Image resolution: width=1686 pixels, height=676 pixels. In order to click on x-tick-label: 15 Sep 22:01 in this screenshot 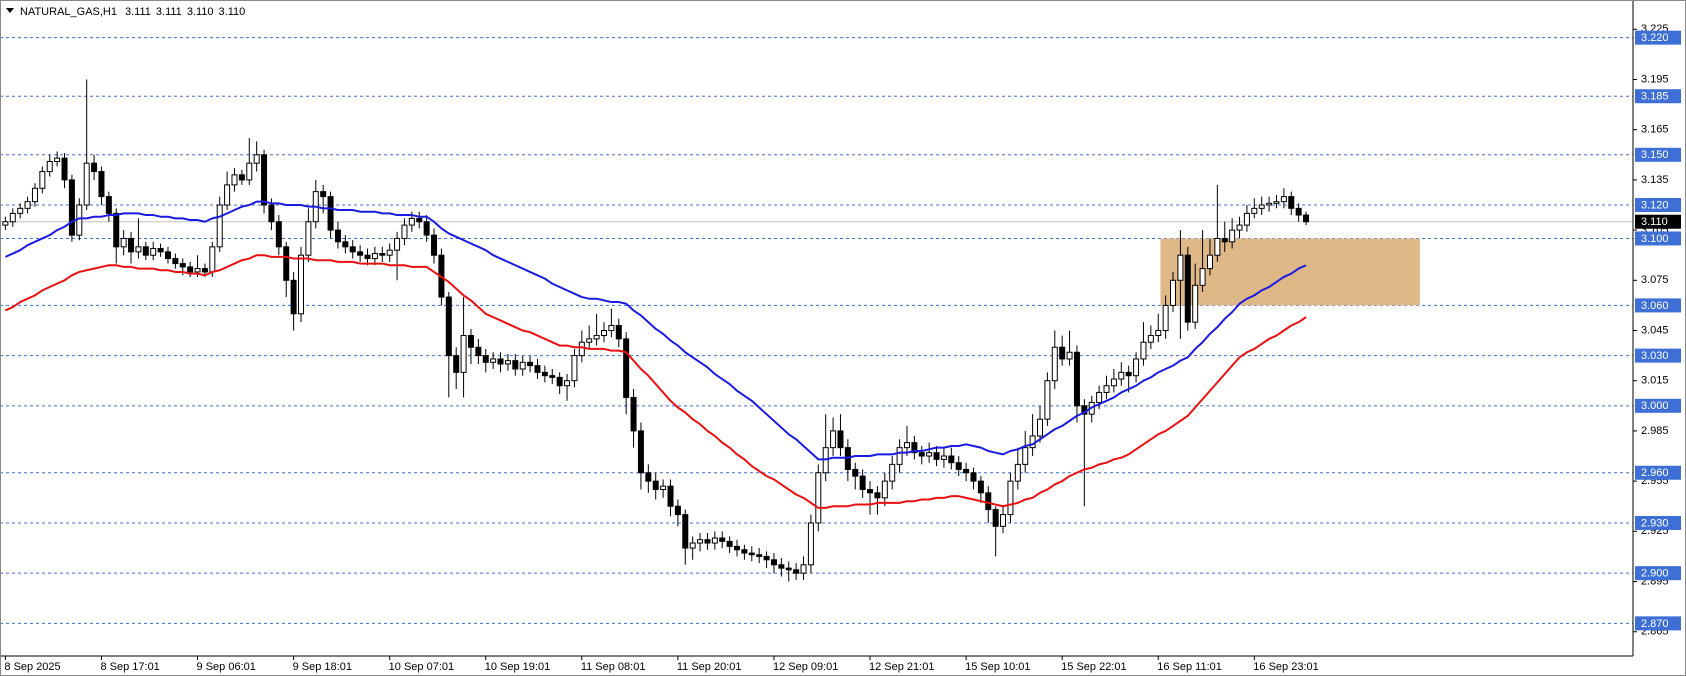, I will do `click(1093, 667)`.